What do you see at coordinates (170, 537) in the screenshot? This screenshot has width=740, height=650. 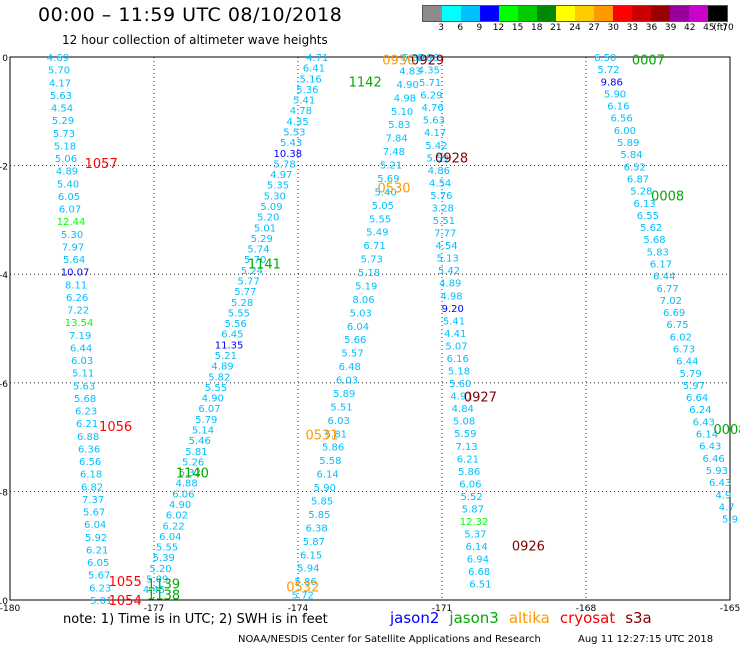 I see `swh-value: 6.04` at bounding box center [170, 537].